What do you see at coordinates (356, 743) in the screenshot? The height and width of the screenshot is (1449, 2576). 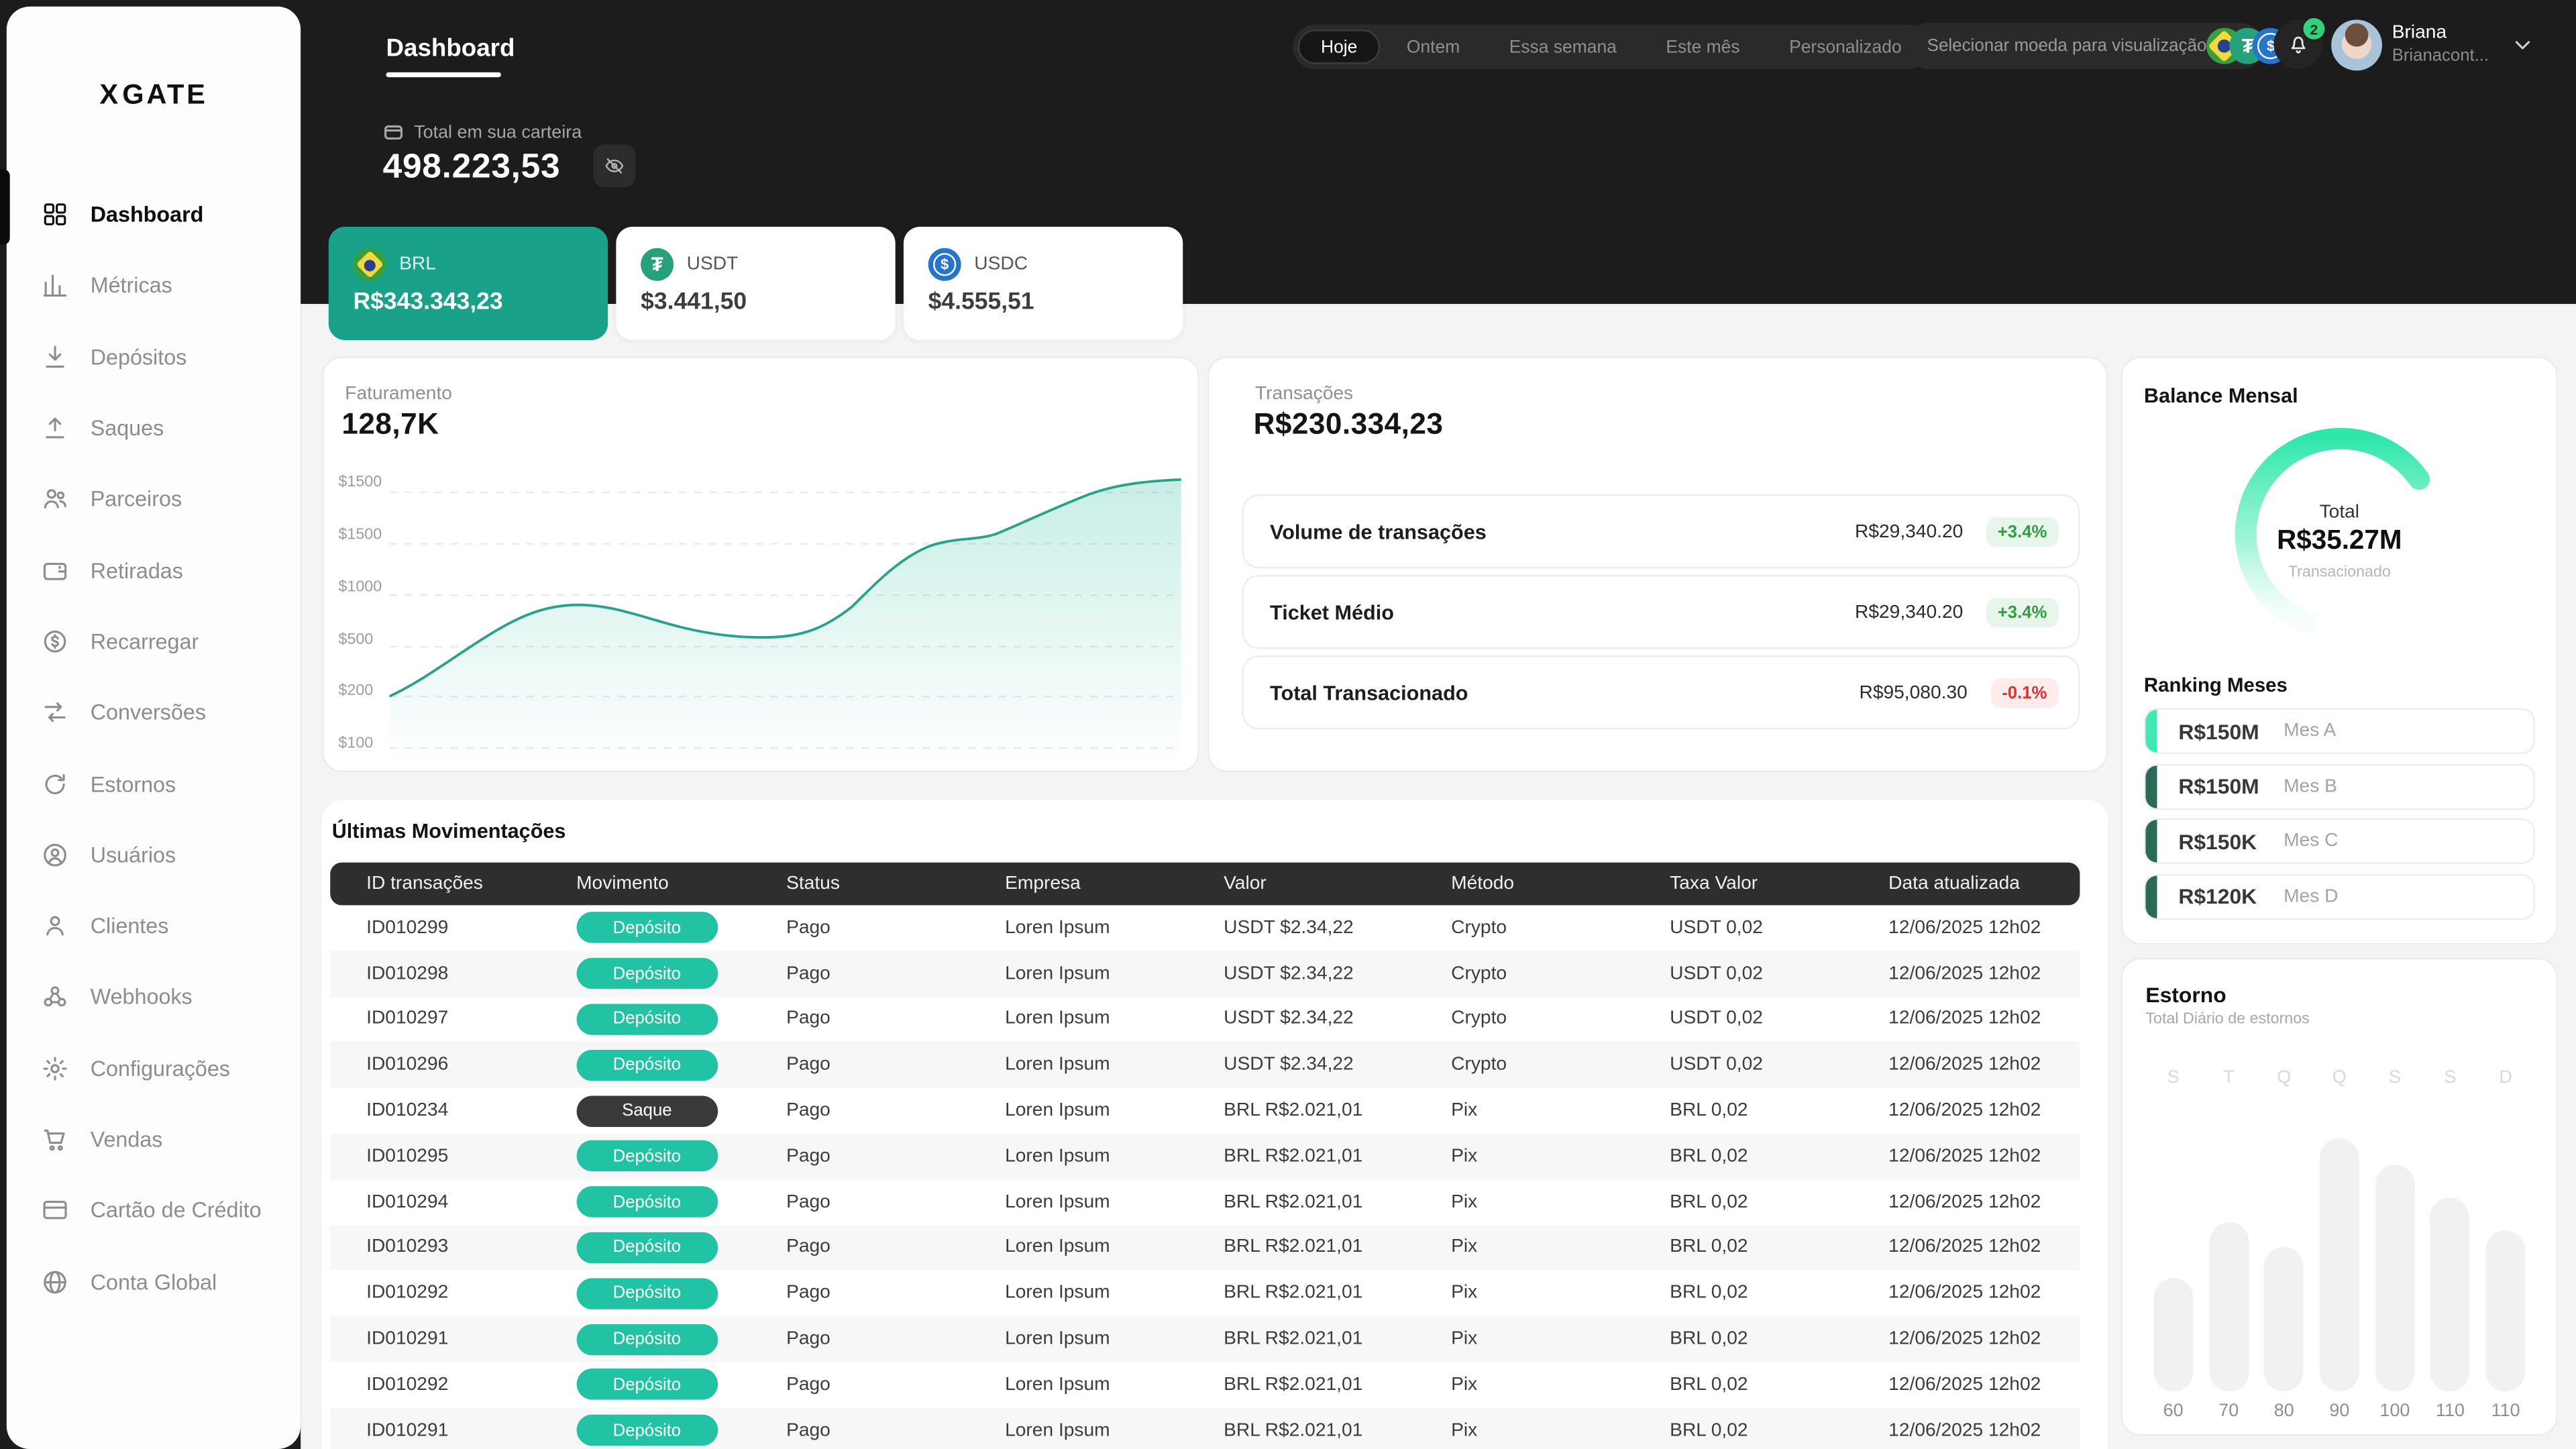 I see `y-tick: $100` at bounding box center [356, 743].